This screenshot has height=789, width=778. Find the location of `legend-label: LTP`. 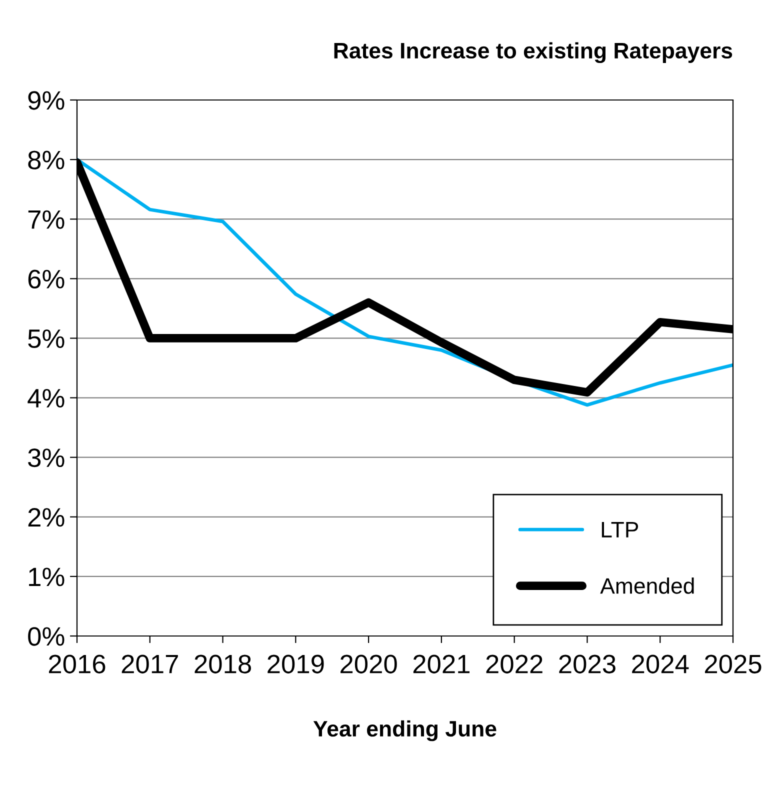

legend-label: LTP is located at coordinates (620, 530).